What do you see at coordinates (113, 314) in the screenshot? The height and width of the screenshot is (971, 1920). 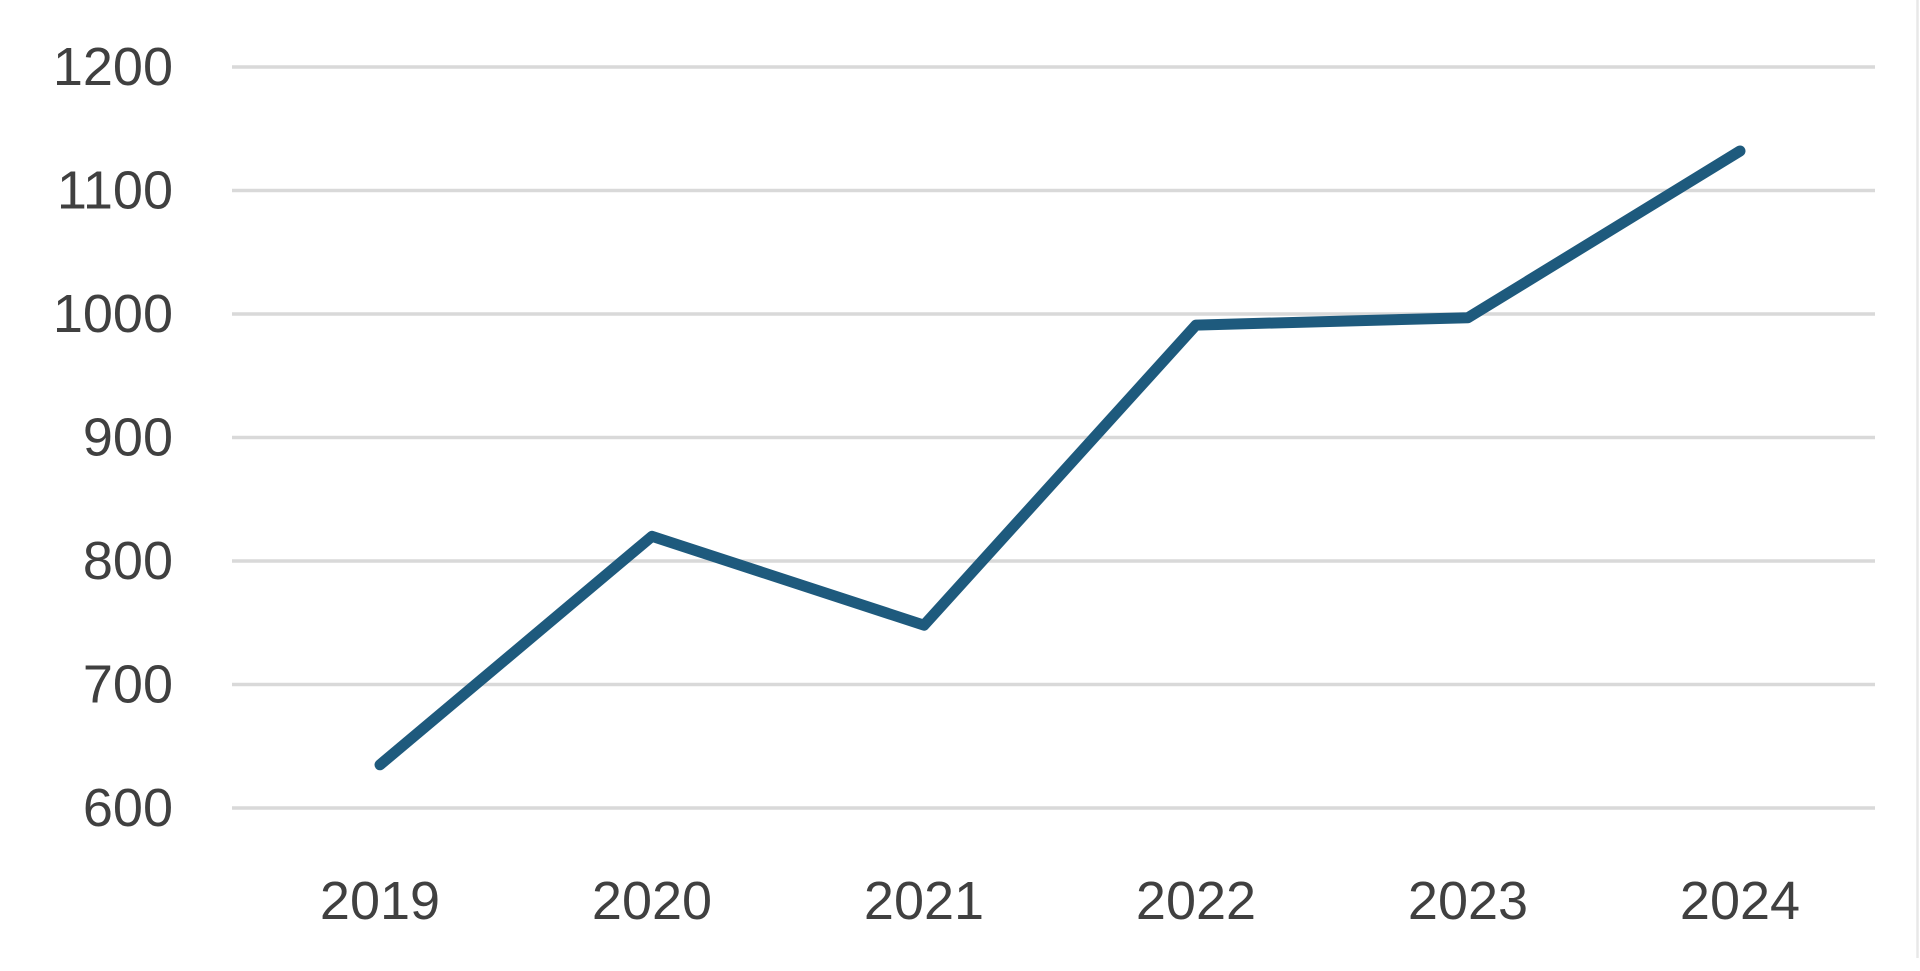 I see `y-axis-tick-label: 1000` at bounding box center [113, 314].